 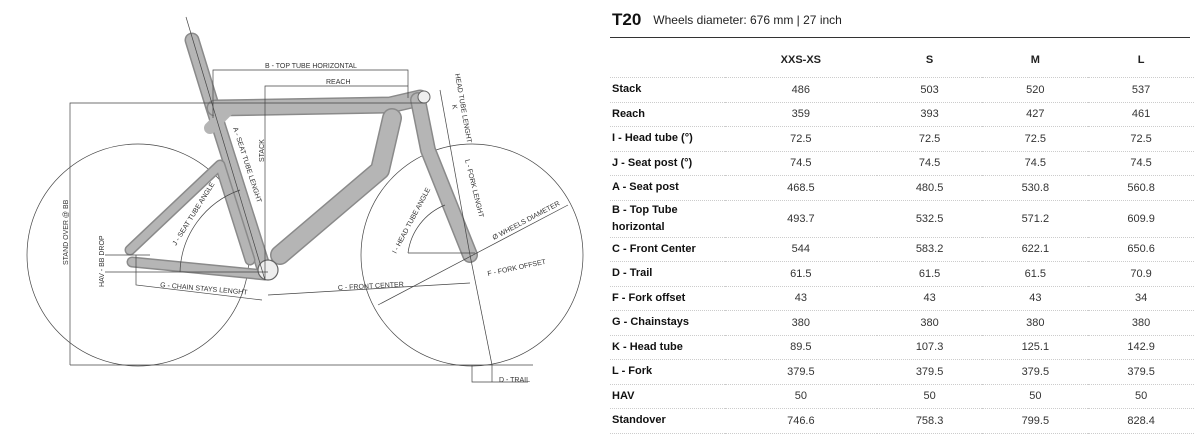 I want to click on table-row: Standover 746.6 758.3 799.5 828.4, so click(x=902, y=421).